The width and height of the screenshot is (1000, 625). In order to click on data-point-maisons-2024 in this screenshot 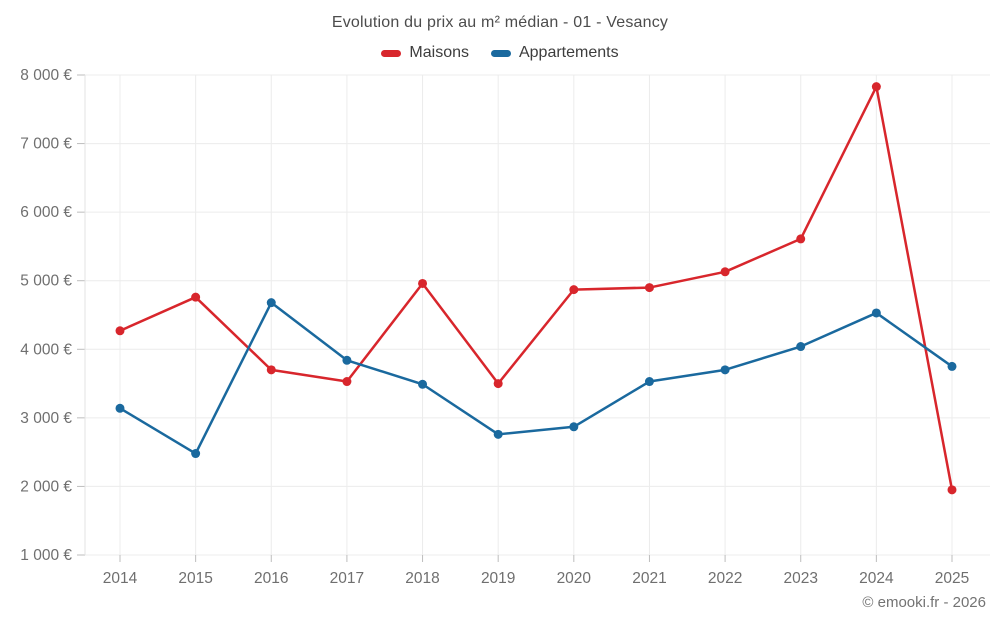, I will do `click(876, 87)`.